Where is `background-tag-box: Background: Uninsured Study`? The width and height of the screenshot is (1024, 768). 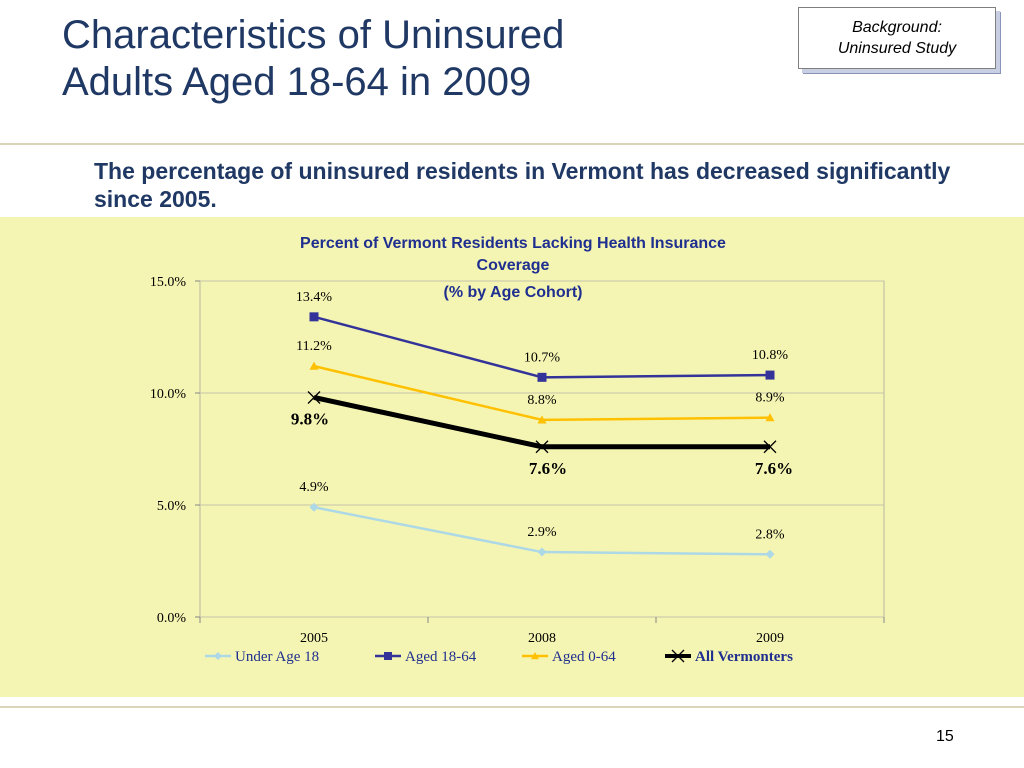 background-tag-box: Background: Uninsured Study is located at coordinates (897, 38).